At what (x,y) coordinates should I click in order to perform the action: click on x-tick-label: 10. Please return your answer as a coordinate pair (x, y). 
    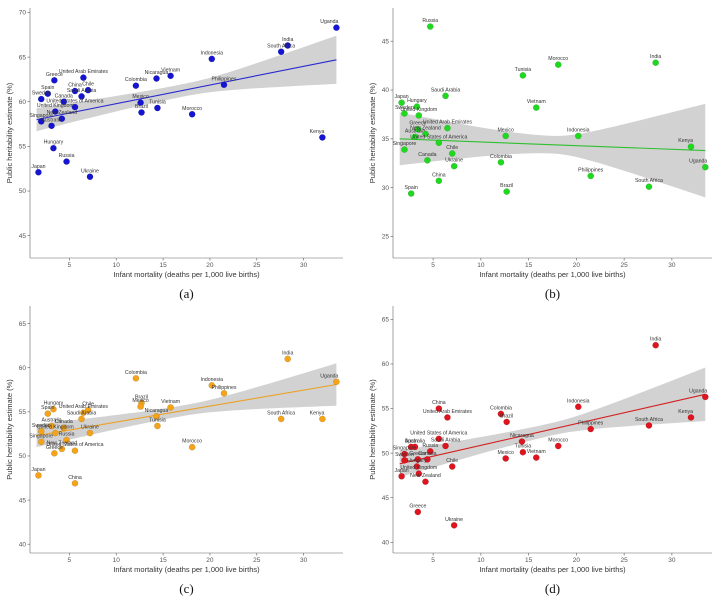
    Looking at the image, I should click on (117, 560).